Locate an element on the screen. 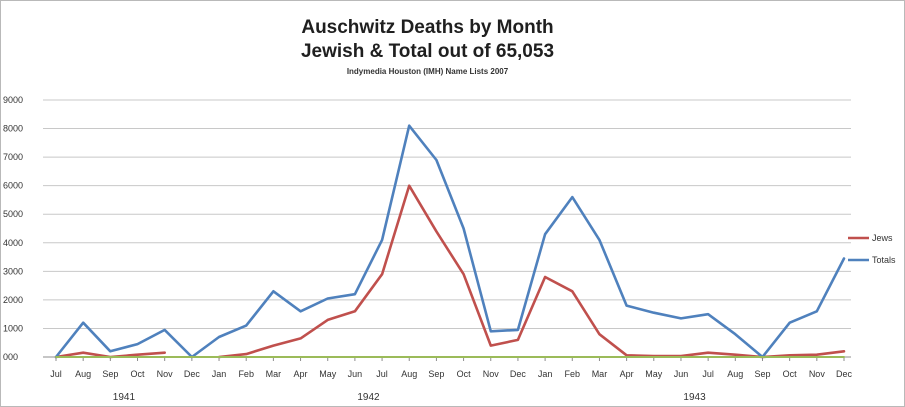 Image resolution: width=905 pixels, height=407 pixels. legend-label: Totals is located at coordinates (884, 260).